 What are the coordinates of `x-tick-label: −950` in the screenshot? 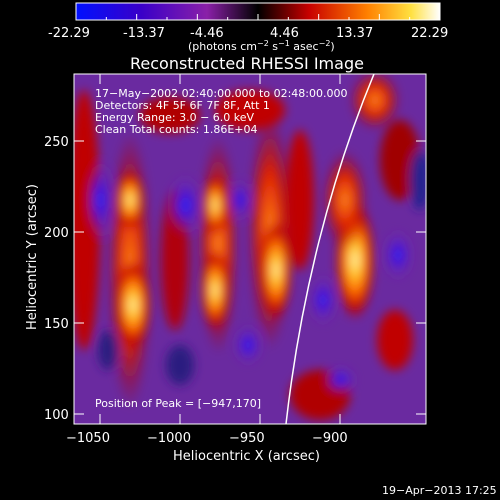 It's located at (247, 438).